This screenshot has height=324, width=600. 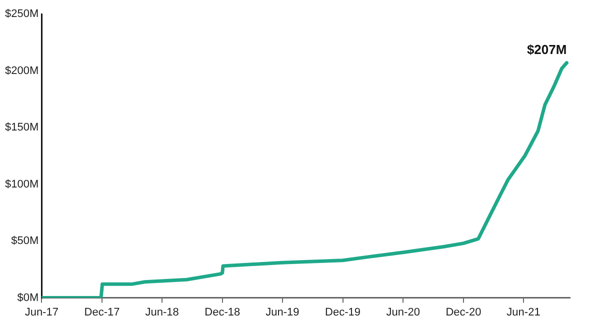 I want to click on x-tick-label: Jun-17, so click(x=41, y=312).